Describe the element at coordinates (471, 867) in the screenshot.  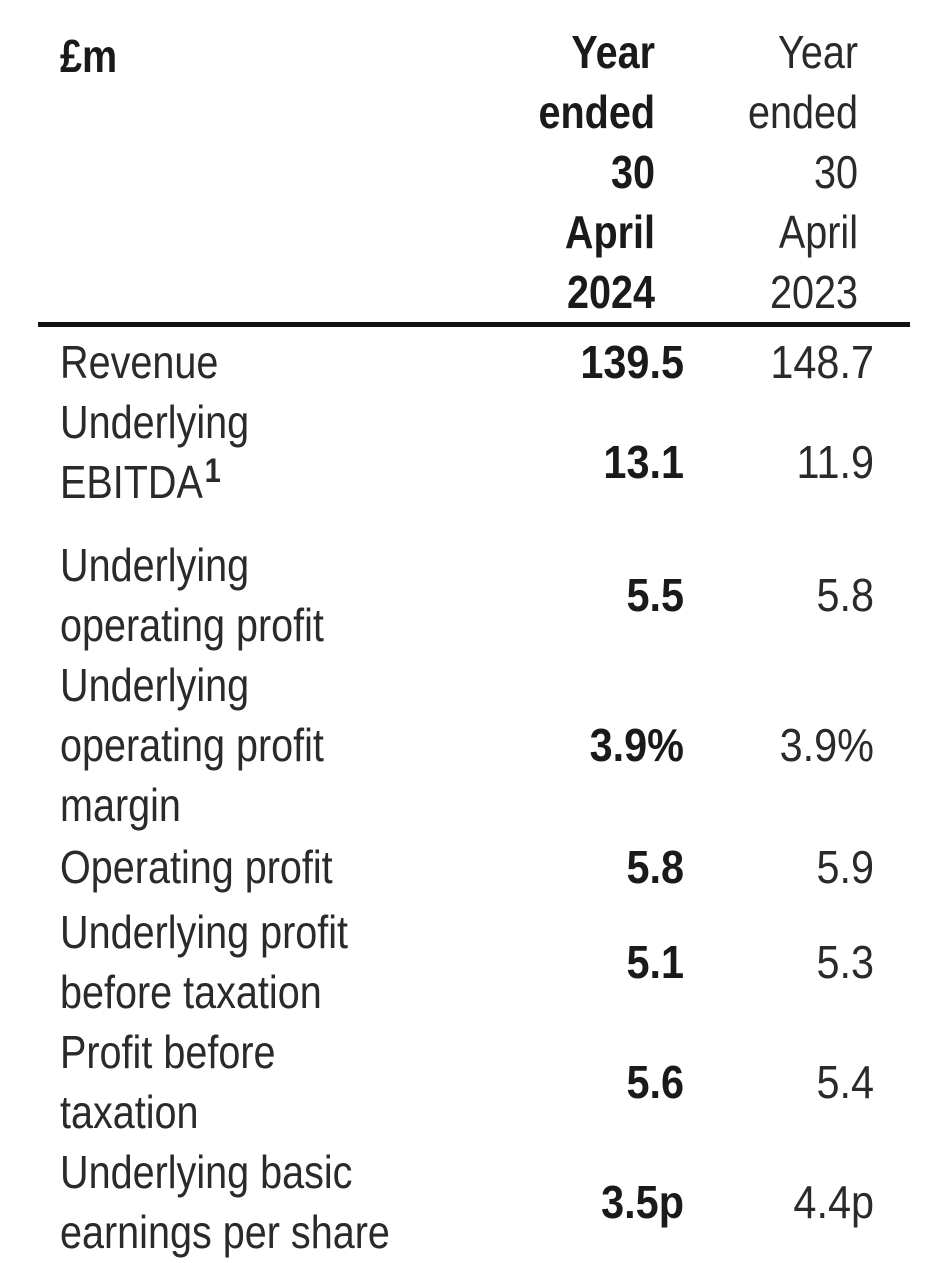
I see `table-row-operating-profit: Operating profit 5.8 5.9` at that location.